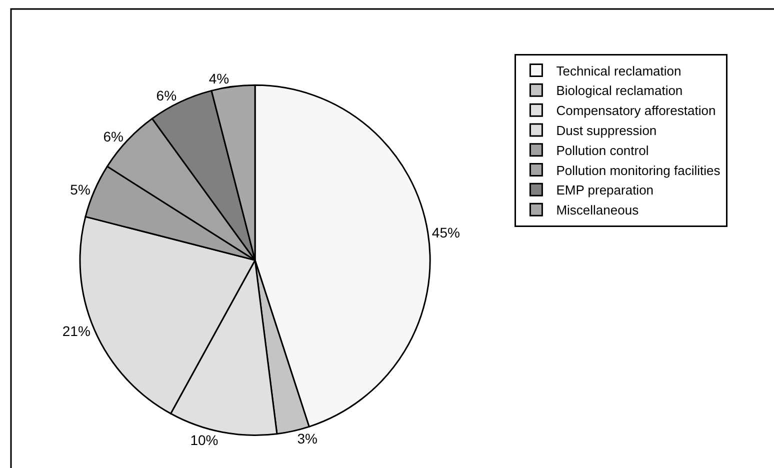 This screenshot has width=774, height=468. What do you see at coordinates (80, 189) in the screenshot?
I see `data-label: 5%` at bounding box center [80, 189].